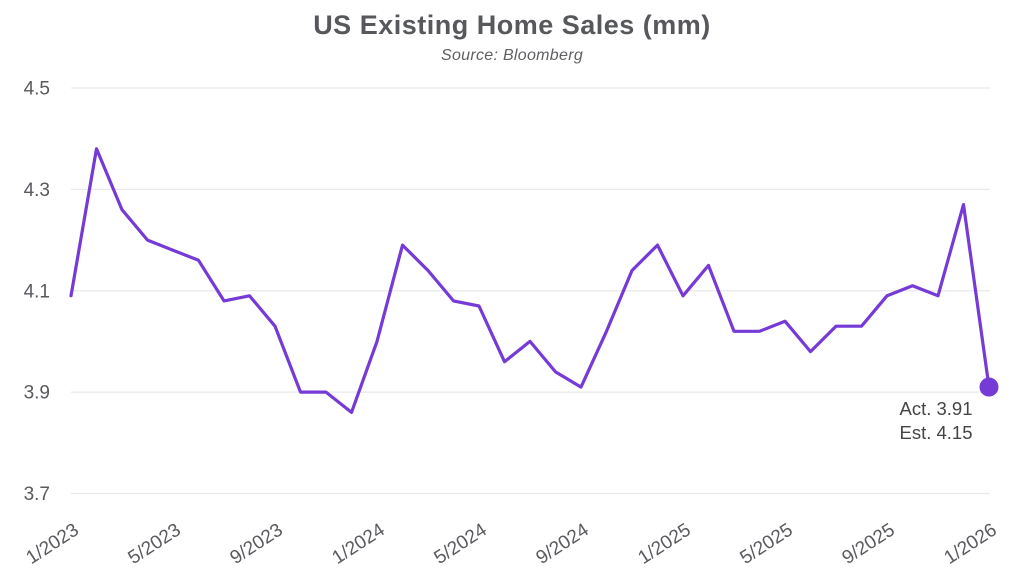  What do you see at coordinates (37, 89) in the screenshot?
I see `y-tick-label: 4.5` at bounding box center [37, 89].